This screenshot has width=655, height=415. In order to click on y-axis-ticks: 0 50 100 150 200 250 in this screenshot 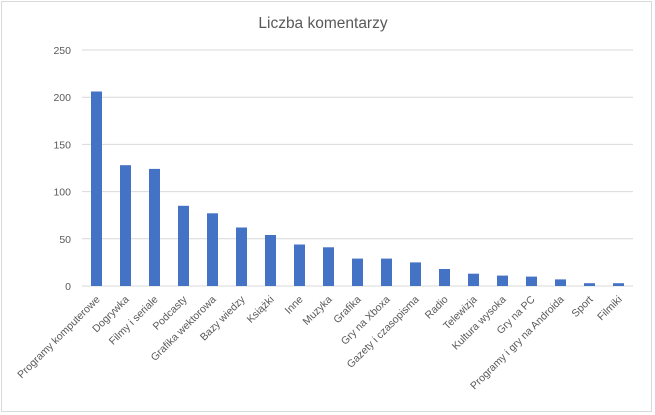, I will do `click(62, 169)`.